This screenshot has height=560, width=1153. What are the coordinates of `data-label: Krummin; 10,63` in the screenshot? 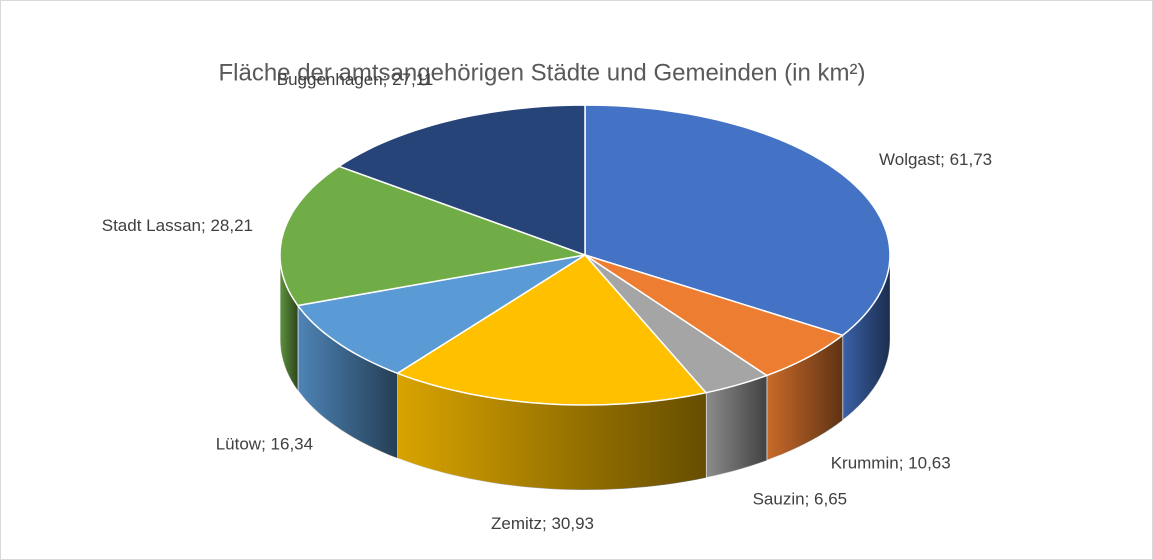 It's located at (891, 463).